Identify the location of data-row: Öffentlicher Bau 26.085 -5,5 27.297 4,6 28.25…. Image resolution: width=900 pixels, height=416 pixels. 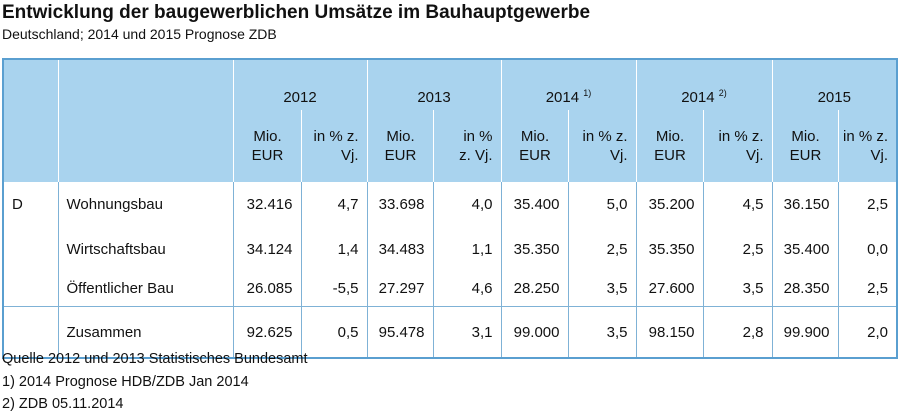
(450, 289).